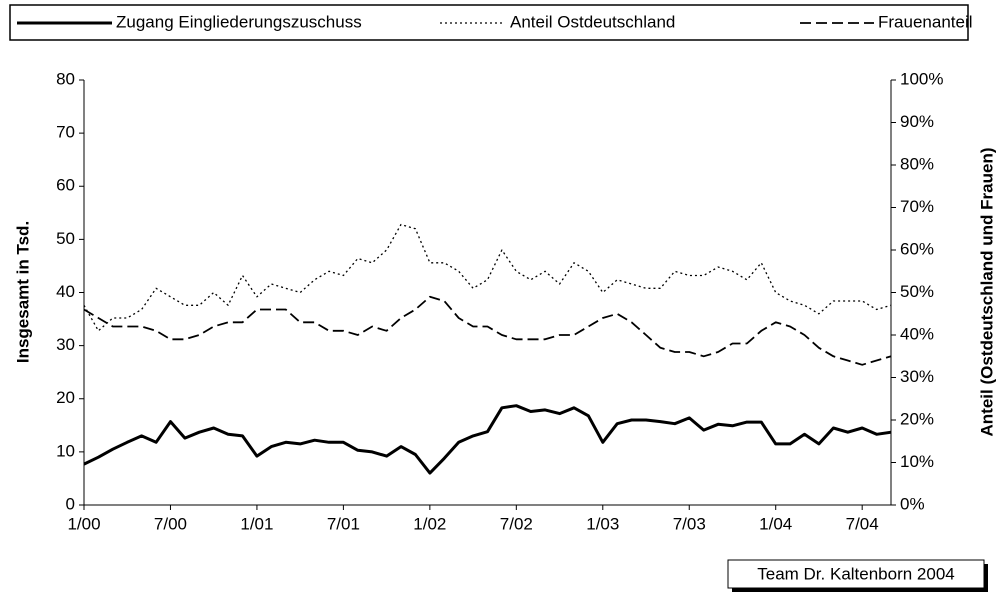  I want to click on x-tick-label: 1/00, so click(83, 523).